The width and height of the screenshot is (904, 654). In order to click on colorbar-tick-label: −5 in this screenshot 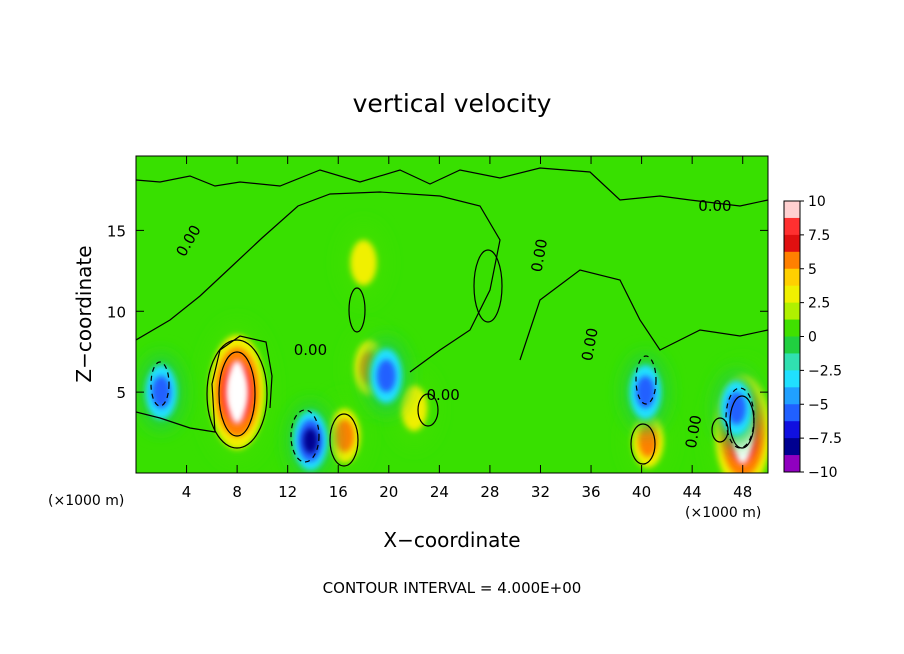, I will do `click(818, 405)`.